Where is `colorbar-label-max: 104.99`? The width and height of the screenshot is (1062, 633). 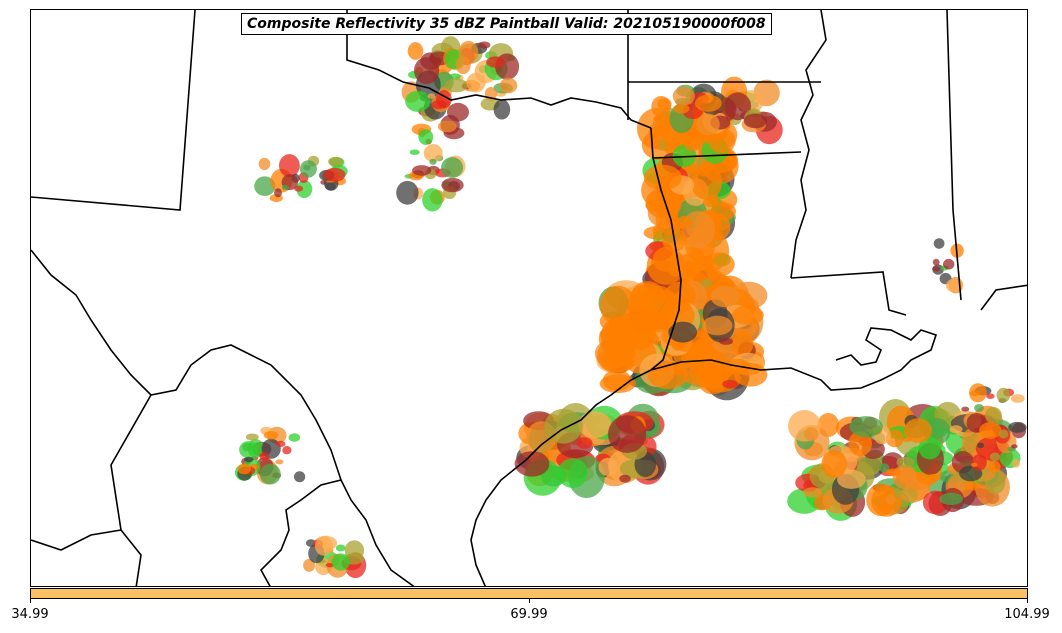
colorbar-label-max: 104.99 is located at coordinates (1027, 614).